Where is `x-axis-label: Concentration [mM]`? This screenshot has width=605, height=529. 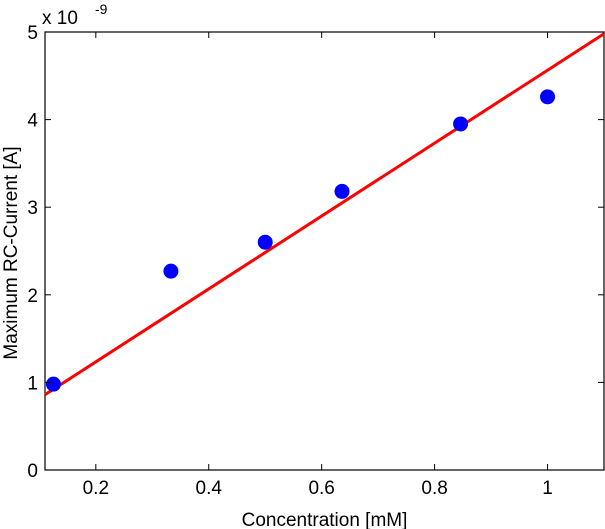
x-axis-label: Concentration [mM] is located at coordinates (325, 519).